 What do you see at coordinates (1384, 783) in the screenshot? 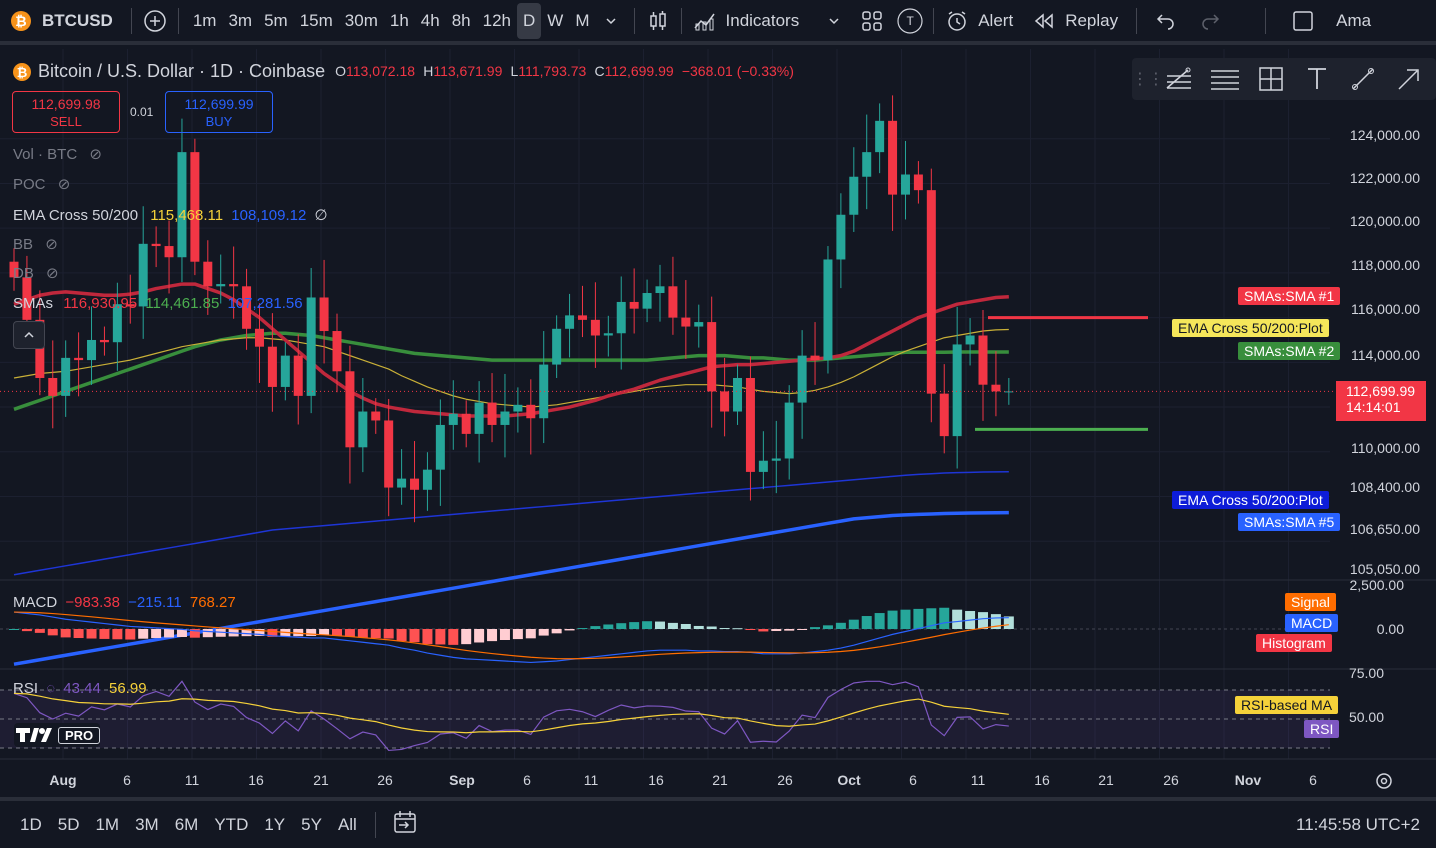
I see `chart-settings-icon` at bounding box center [1384, 783].